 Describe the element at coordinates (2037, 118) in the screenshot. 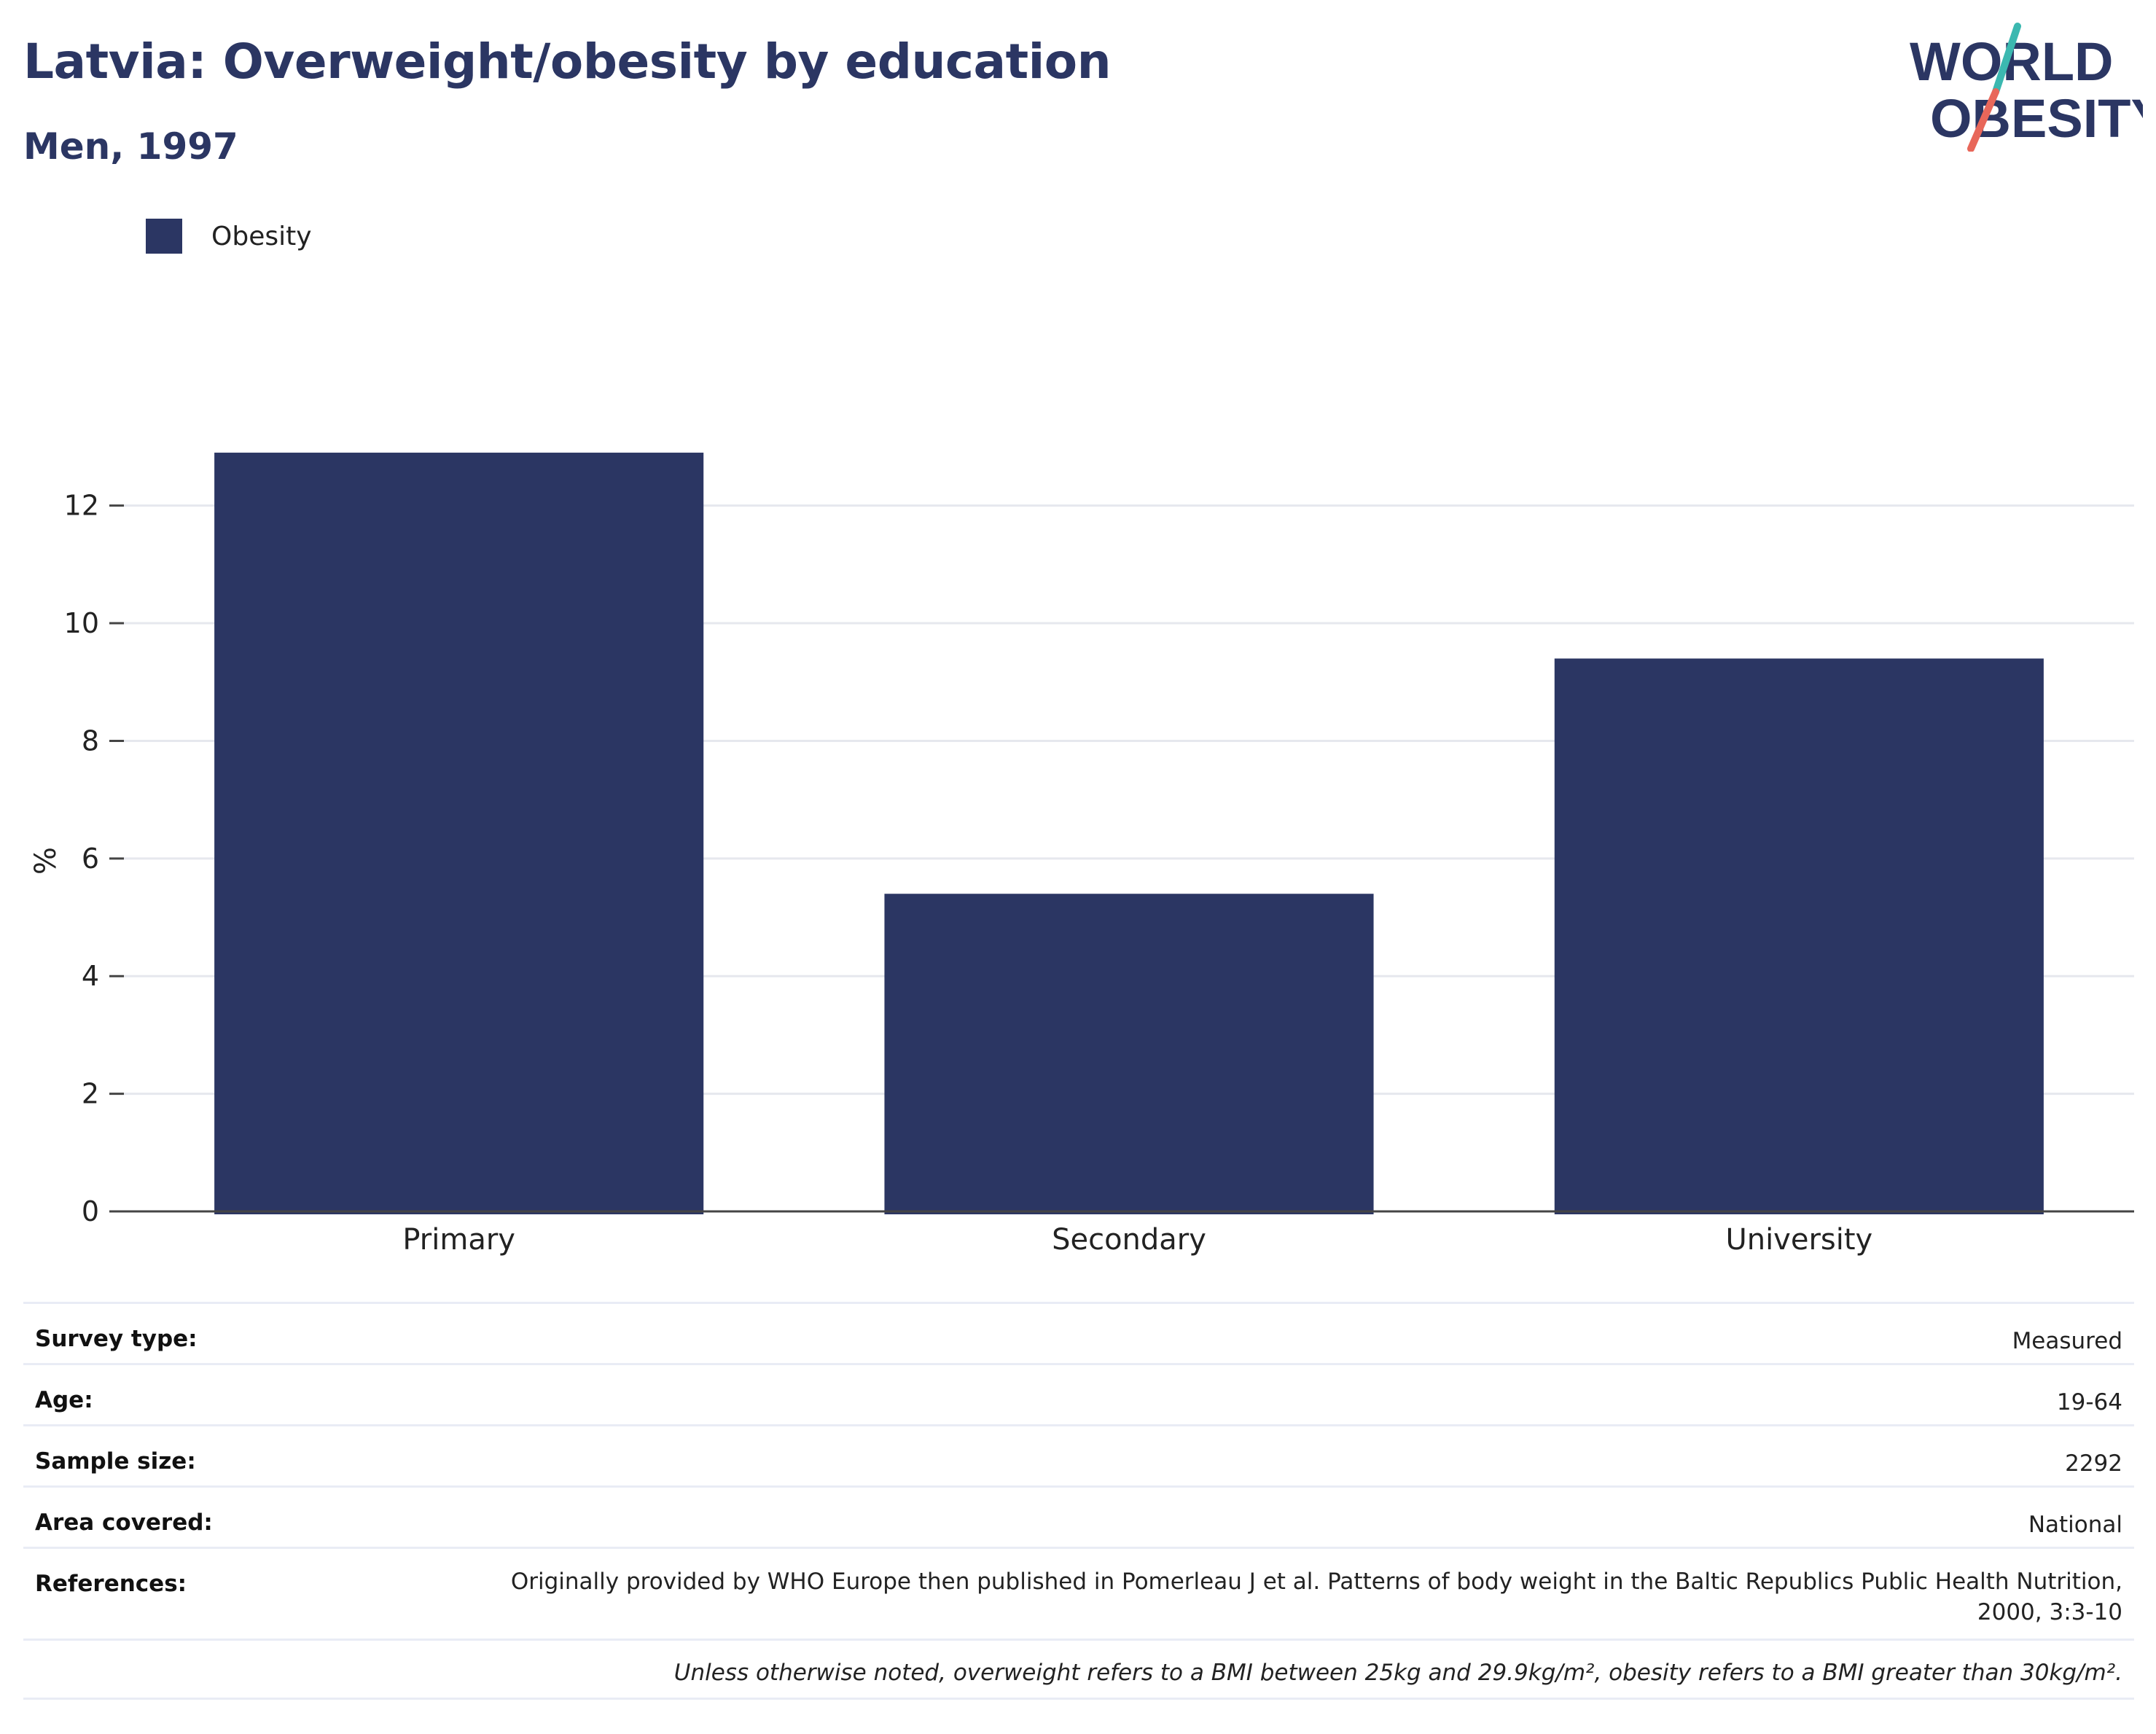

I see `logo-word-obesity: OBESITY` at that location.